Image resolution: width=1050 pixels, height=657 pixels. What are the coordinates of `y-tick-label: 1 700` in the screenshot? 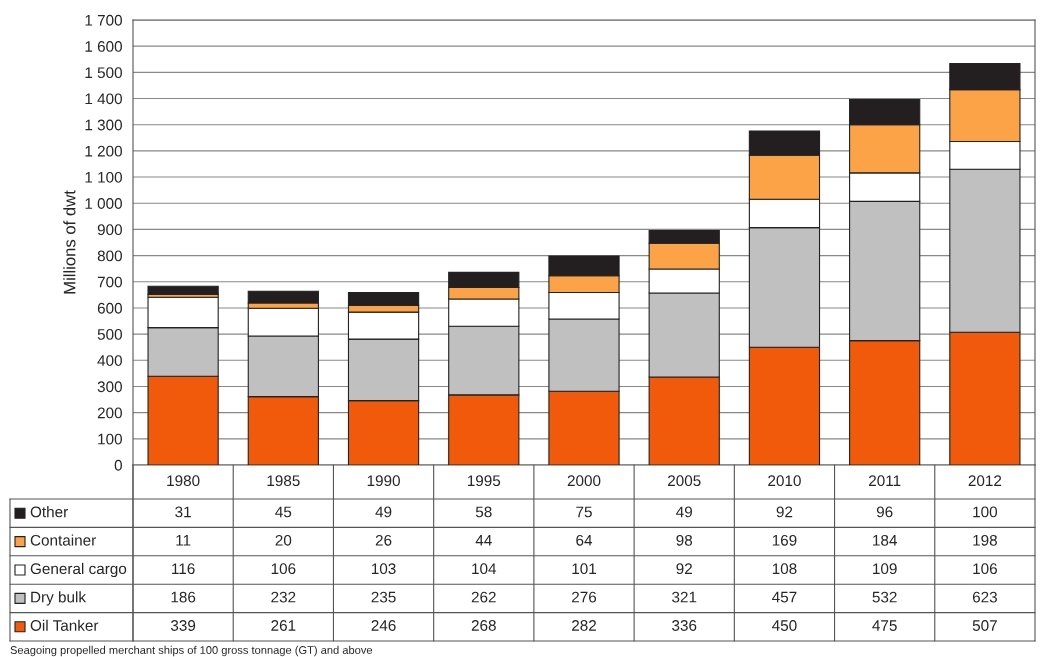 It's located at (103, 20).